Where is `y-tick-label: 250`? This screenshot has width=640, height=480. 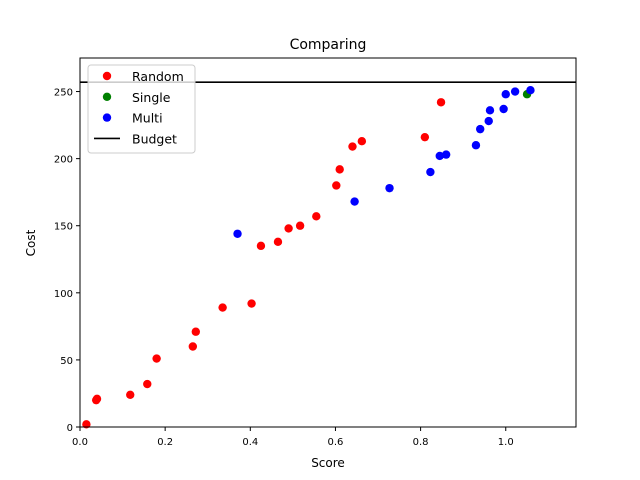 y-tick-label: 250 is located at coordinates (63, 93).